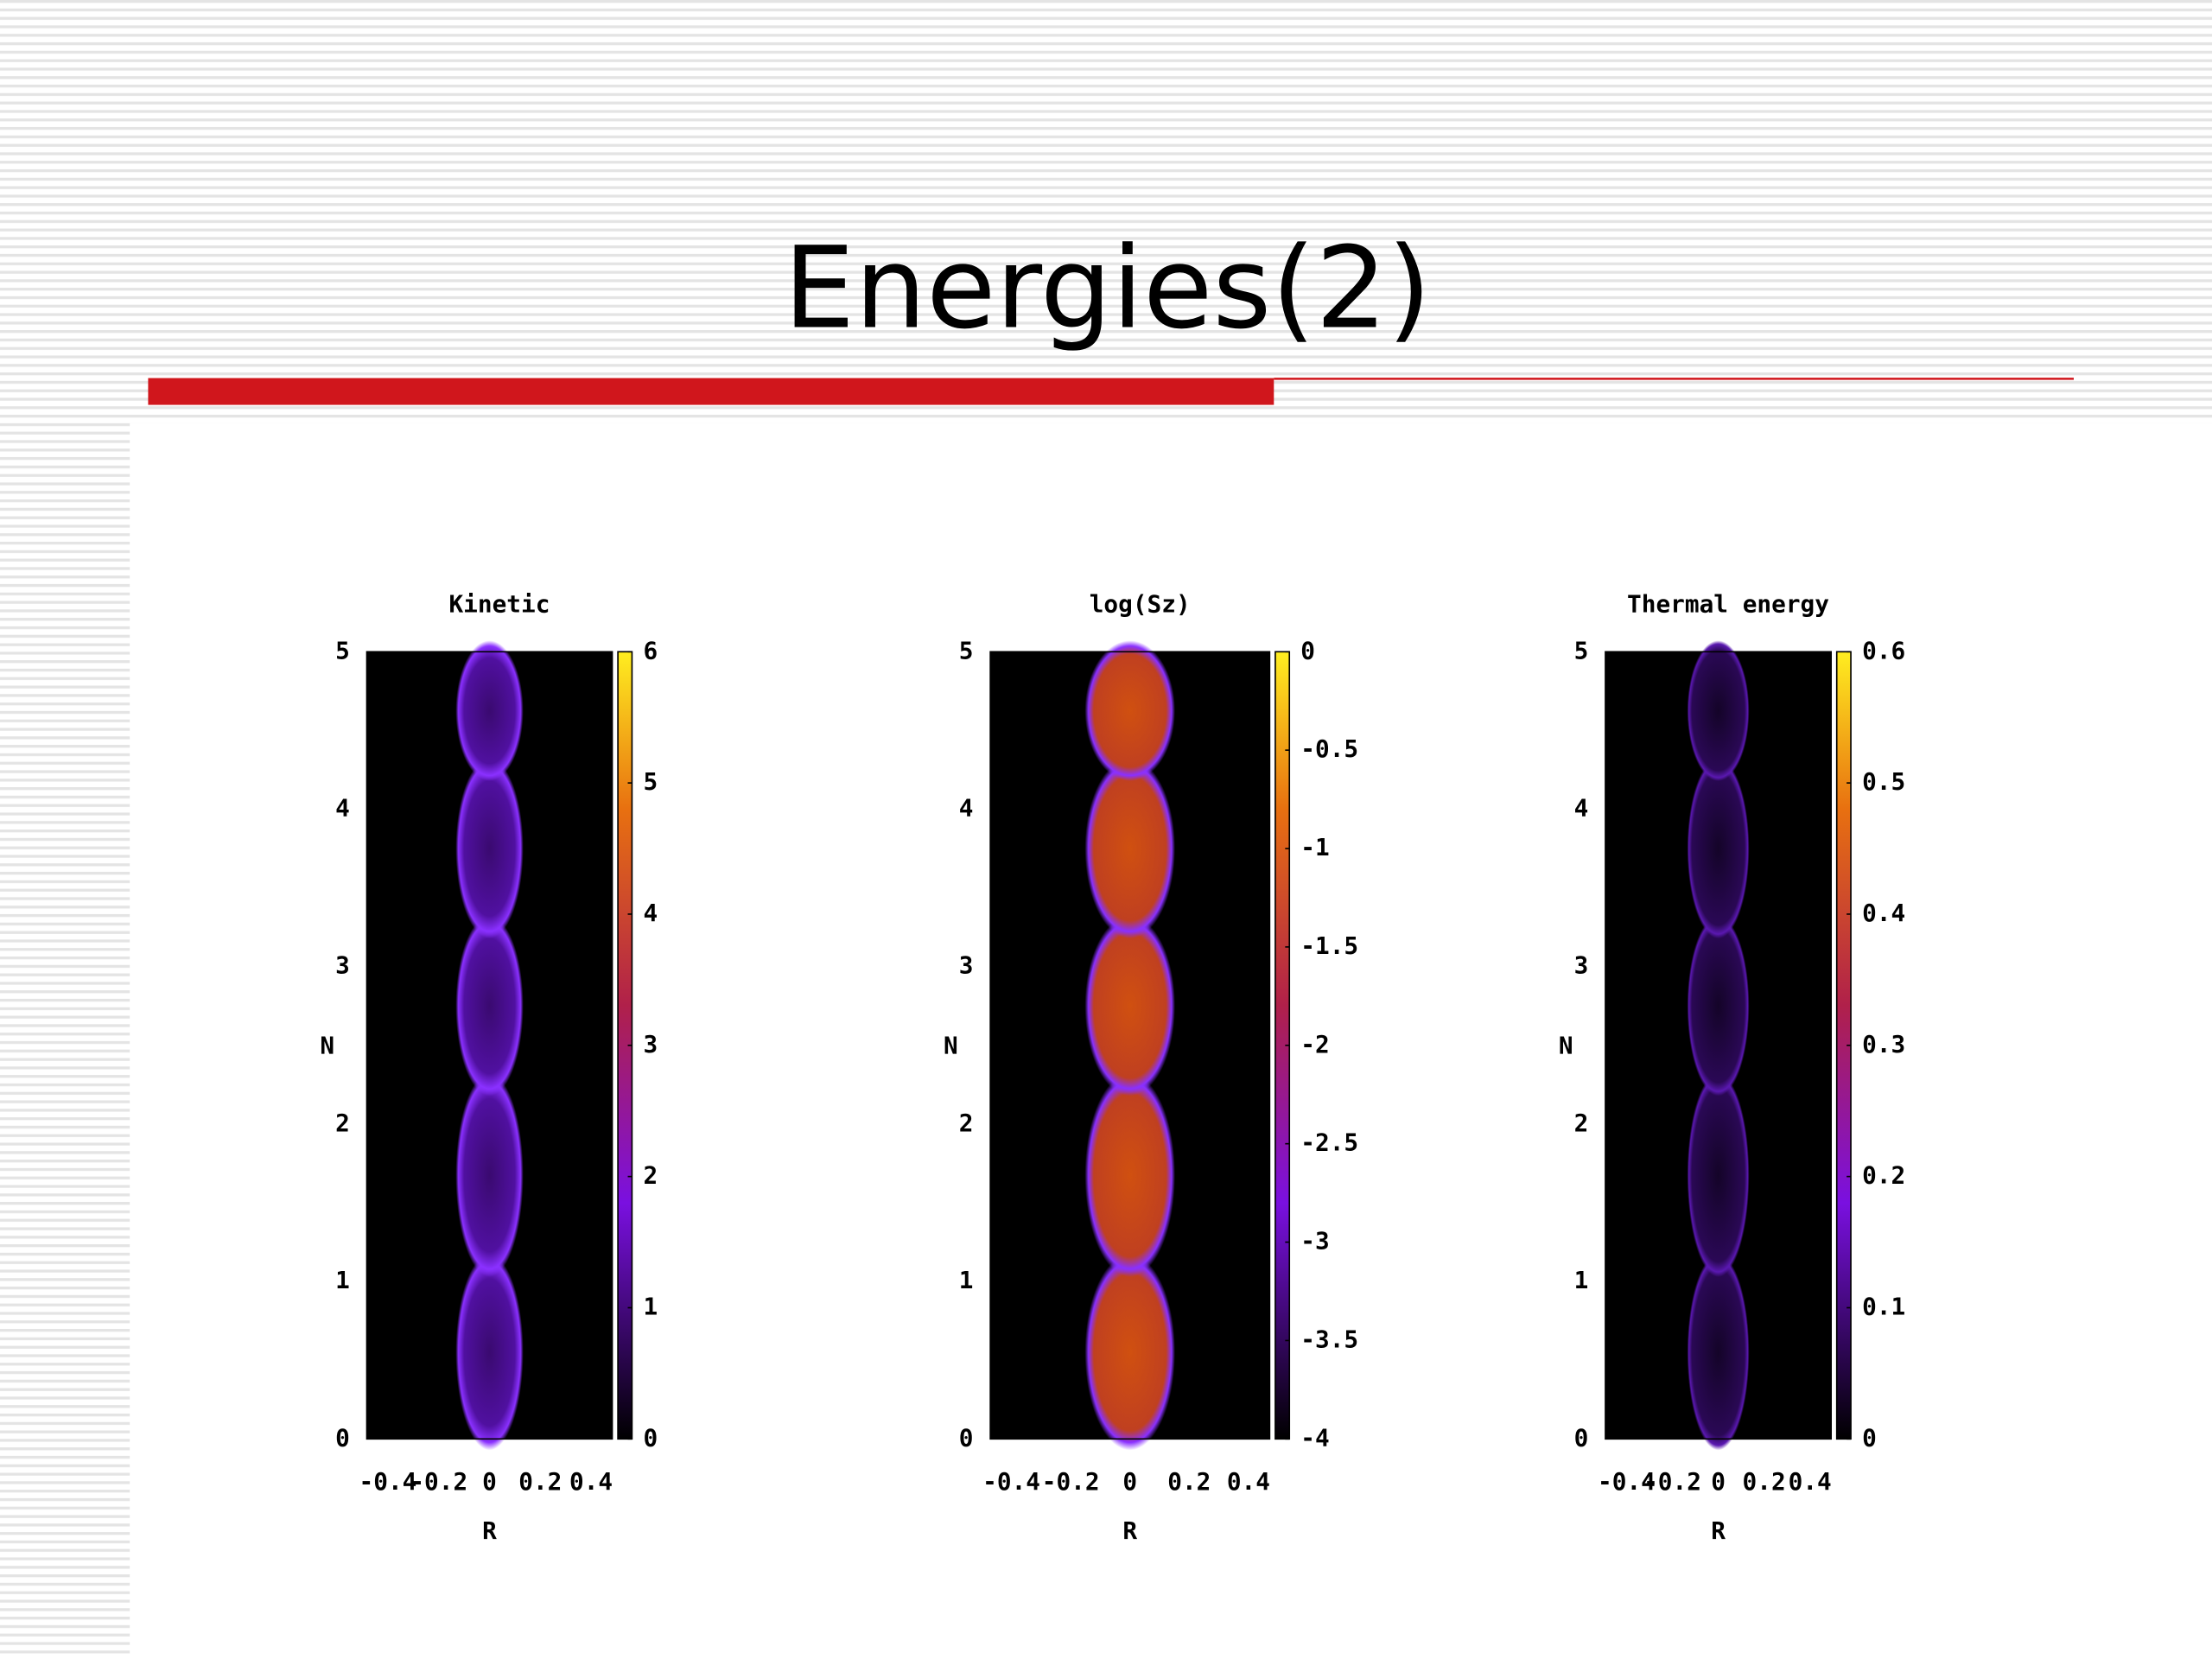  I want to click on plot-title: Kinetic, so click(499, 603).